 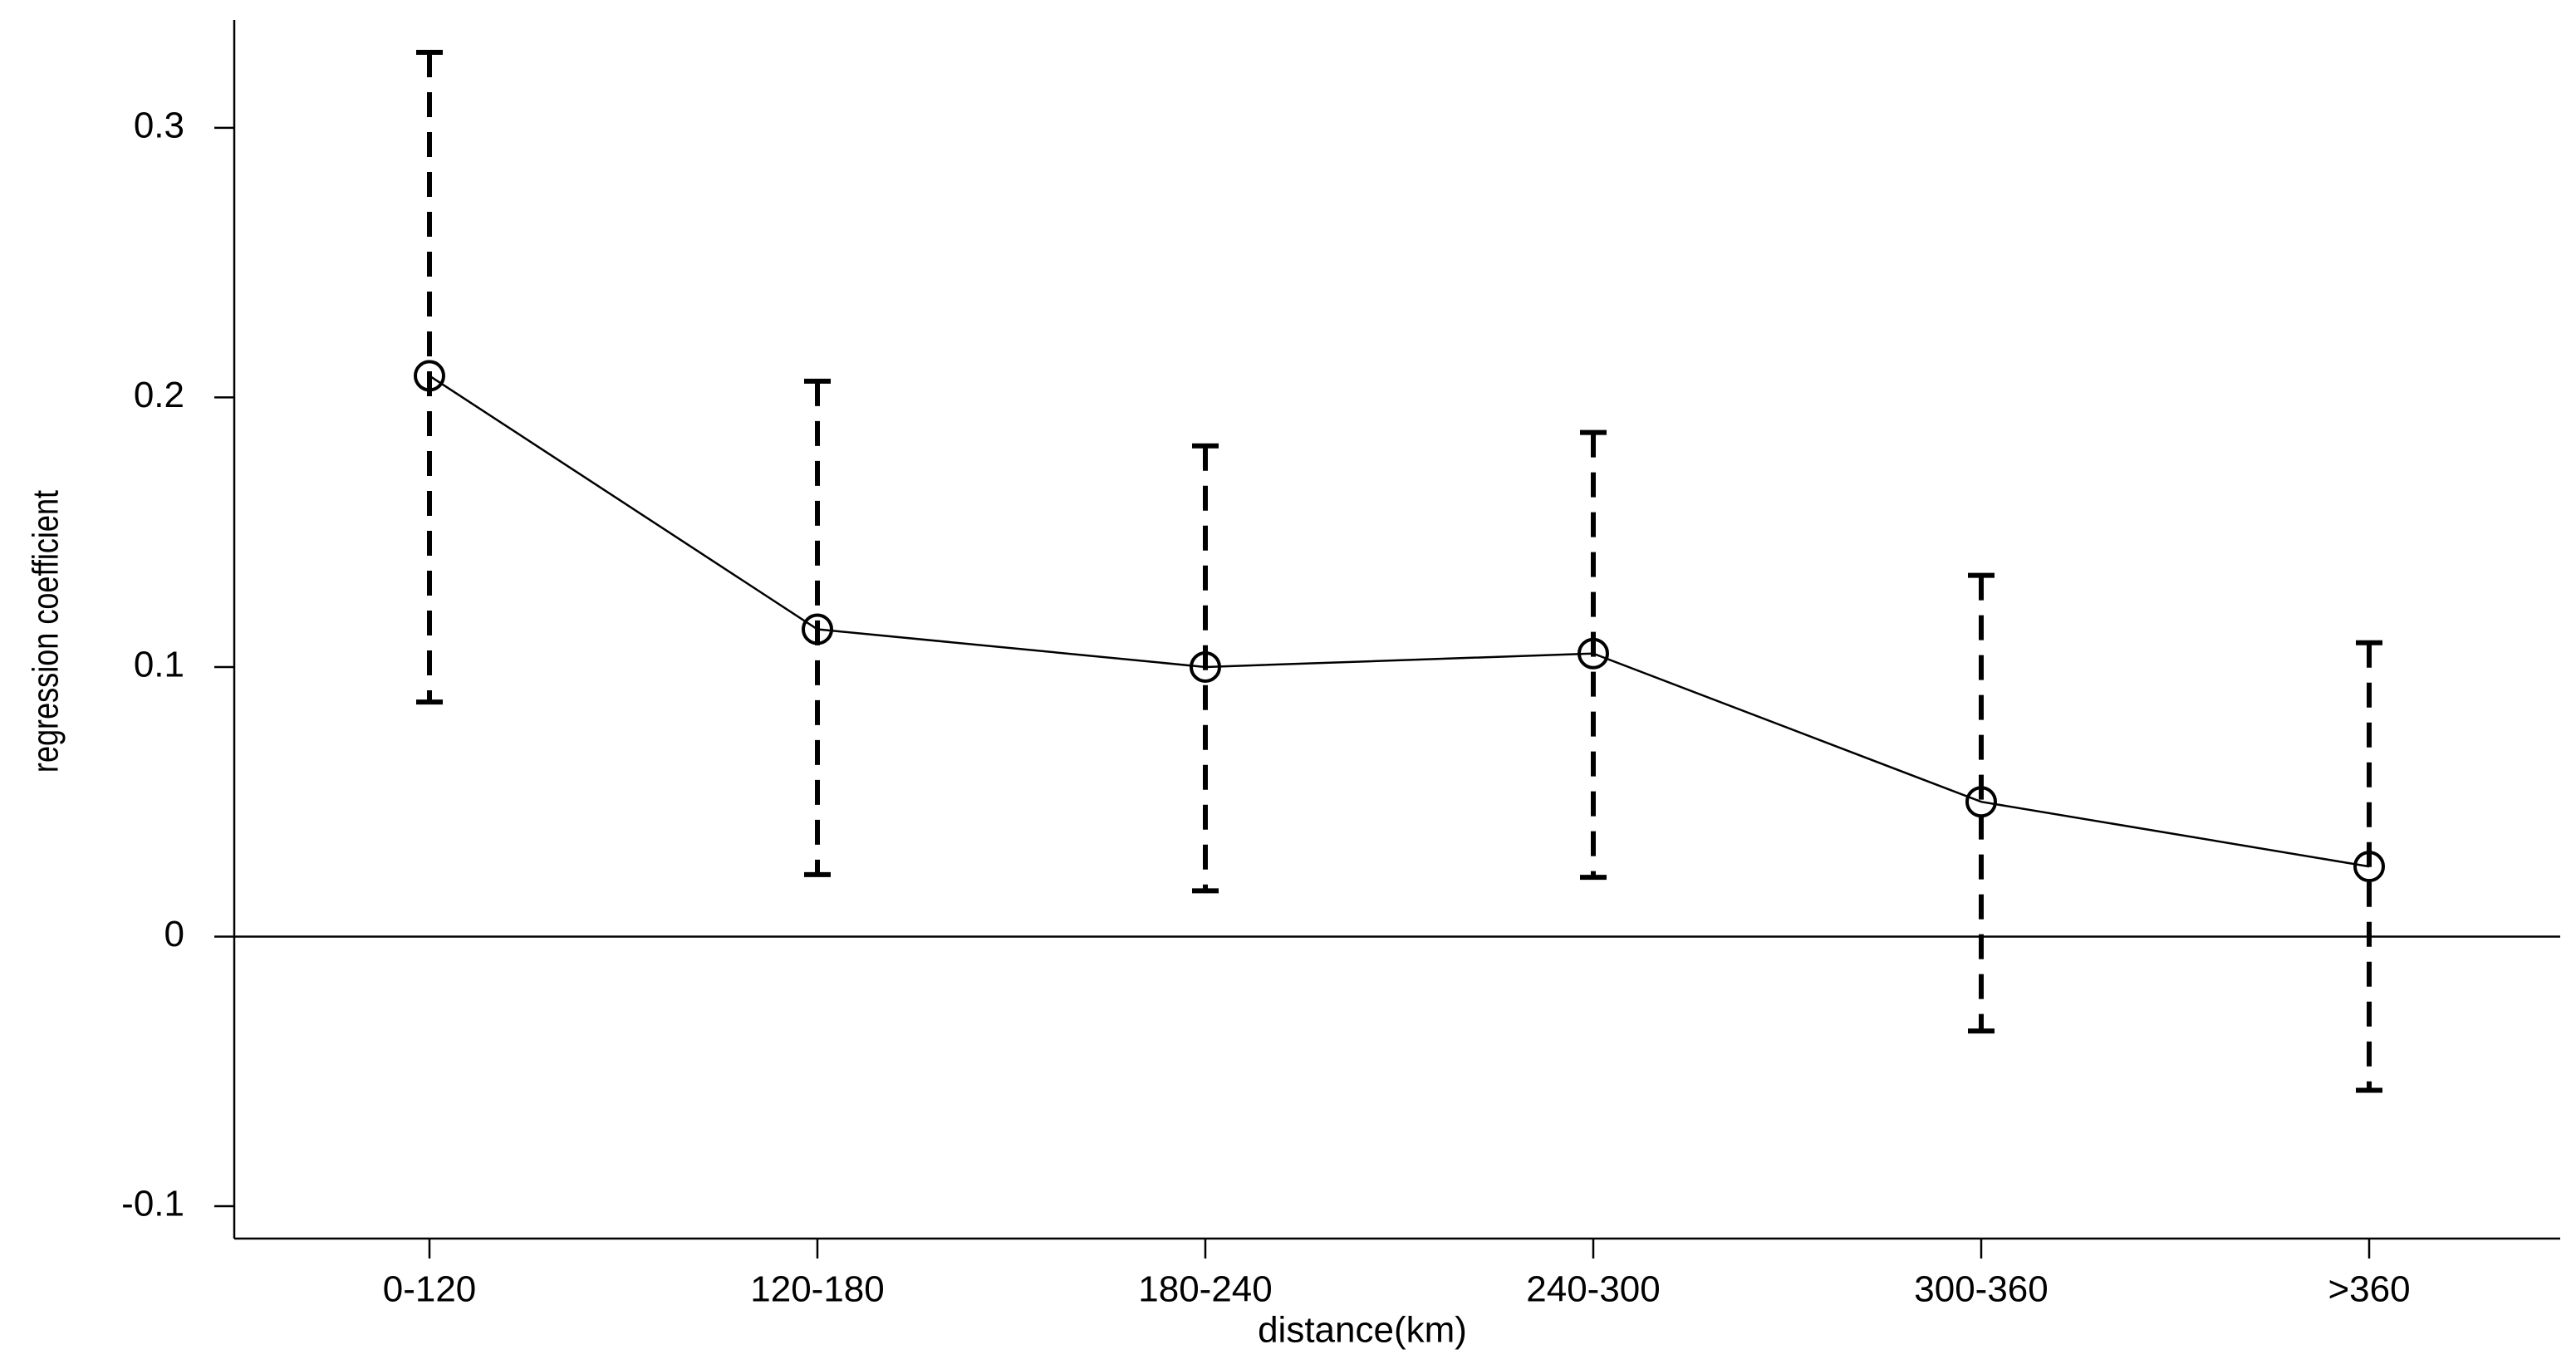 I want to click on x-tick-label: 120-180, so click(x=817, y=1289).